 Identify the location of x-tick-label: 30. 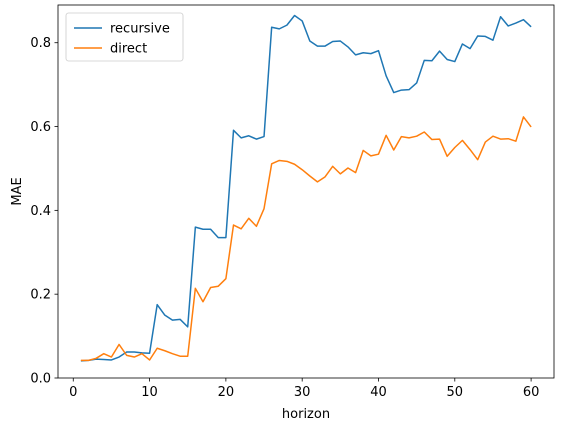
(302, 392).